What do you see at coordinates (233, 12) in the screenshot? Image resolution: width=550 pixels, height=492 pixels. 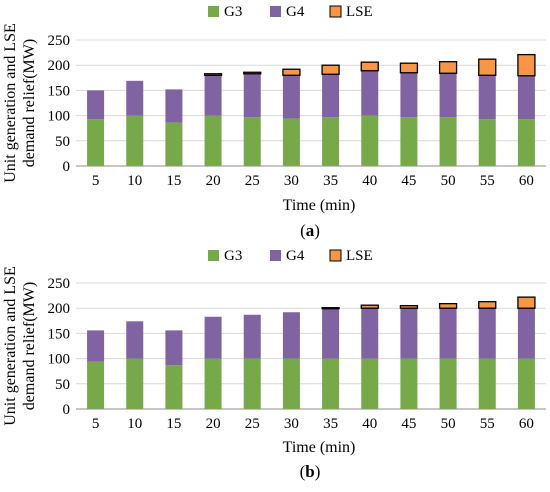 I see `legend-label-g3: G3` at bounding box center [233, 12].